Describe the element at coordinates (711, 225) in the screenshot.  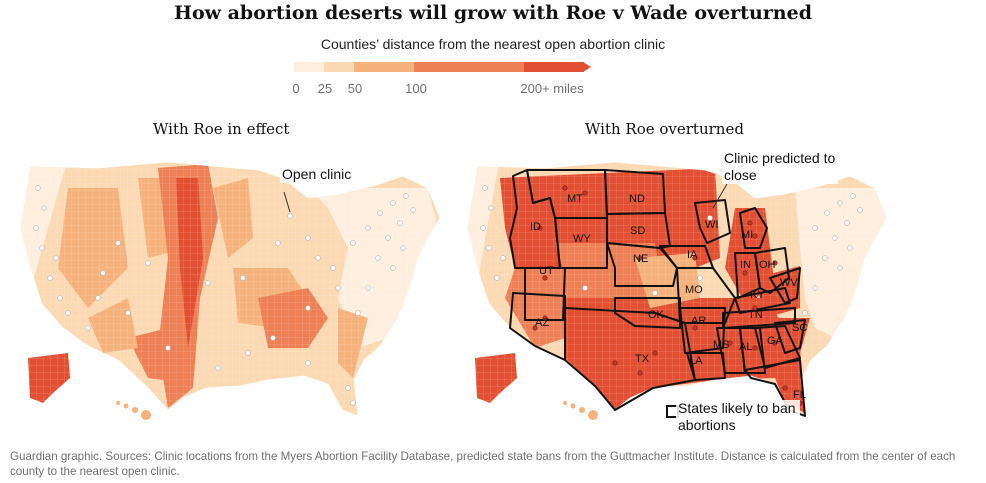
I see `state-label: WI` at that location.